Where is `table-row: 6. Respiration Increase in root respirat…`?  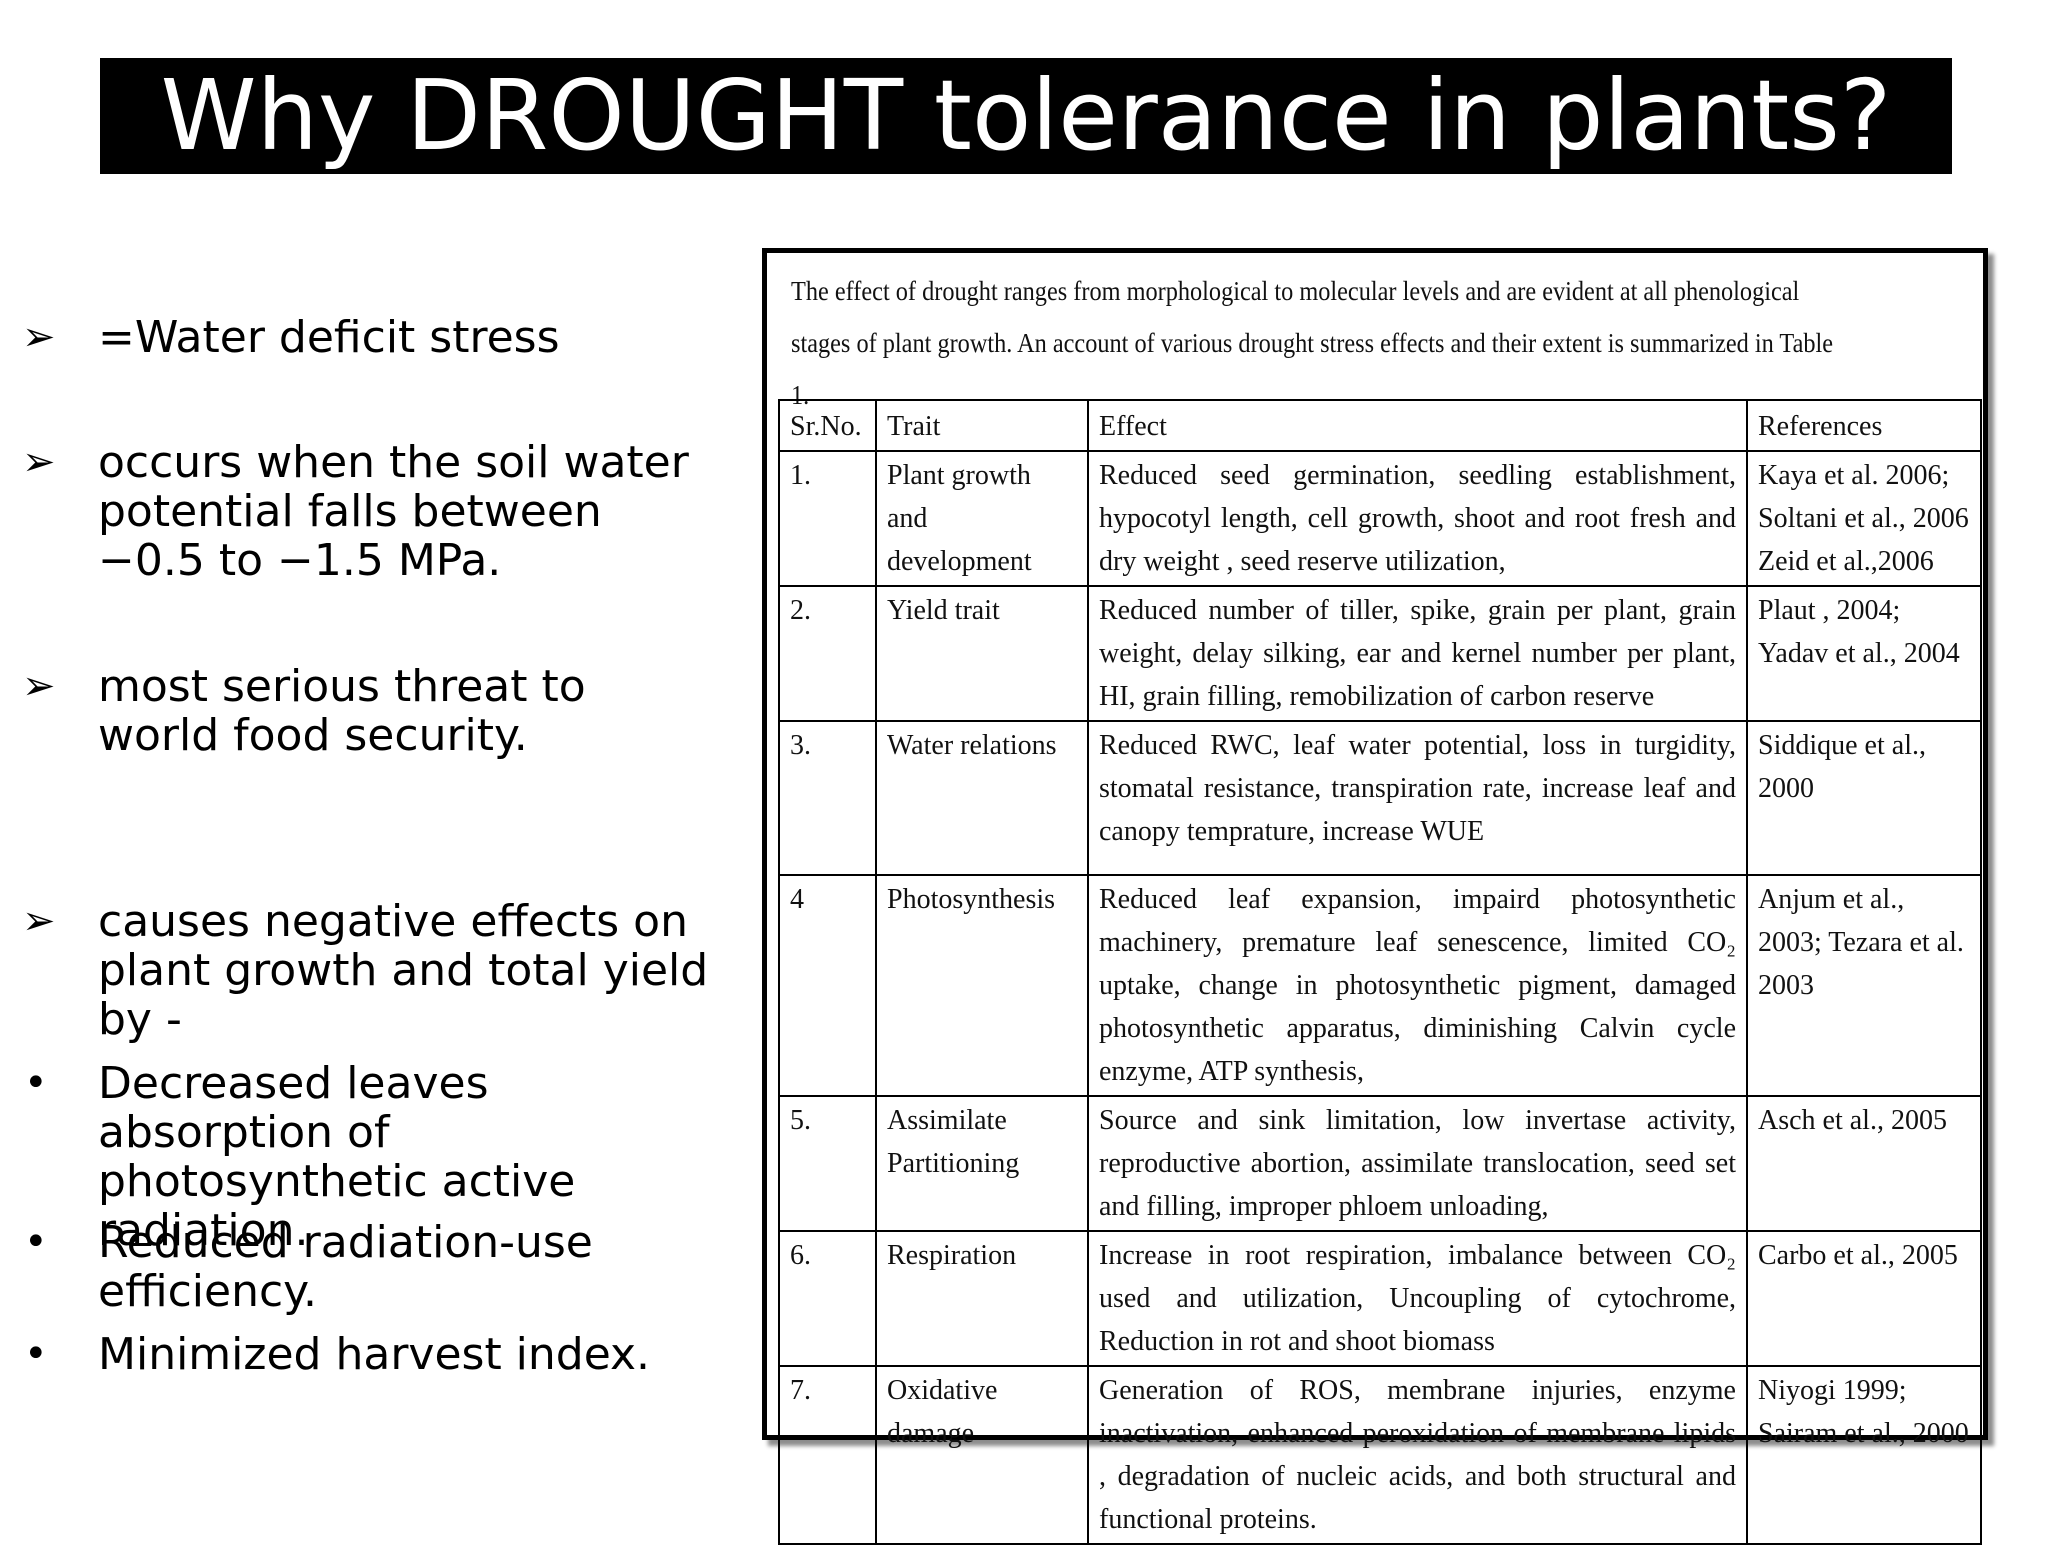 table-row: 6. Respiration Increase in root respirat… is located at coordinates (1380, 1298).